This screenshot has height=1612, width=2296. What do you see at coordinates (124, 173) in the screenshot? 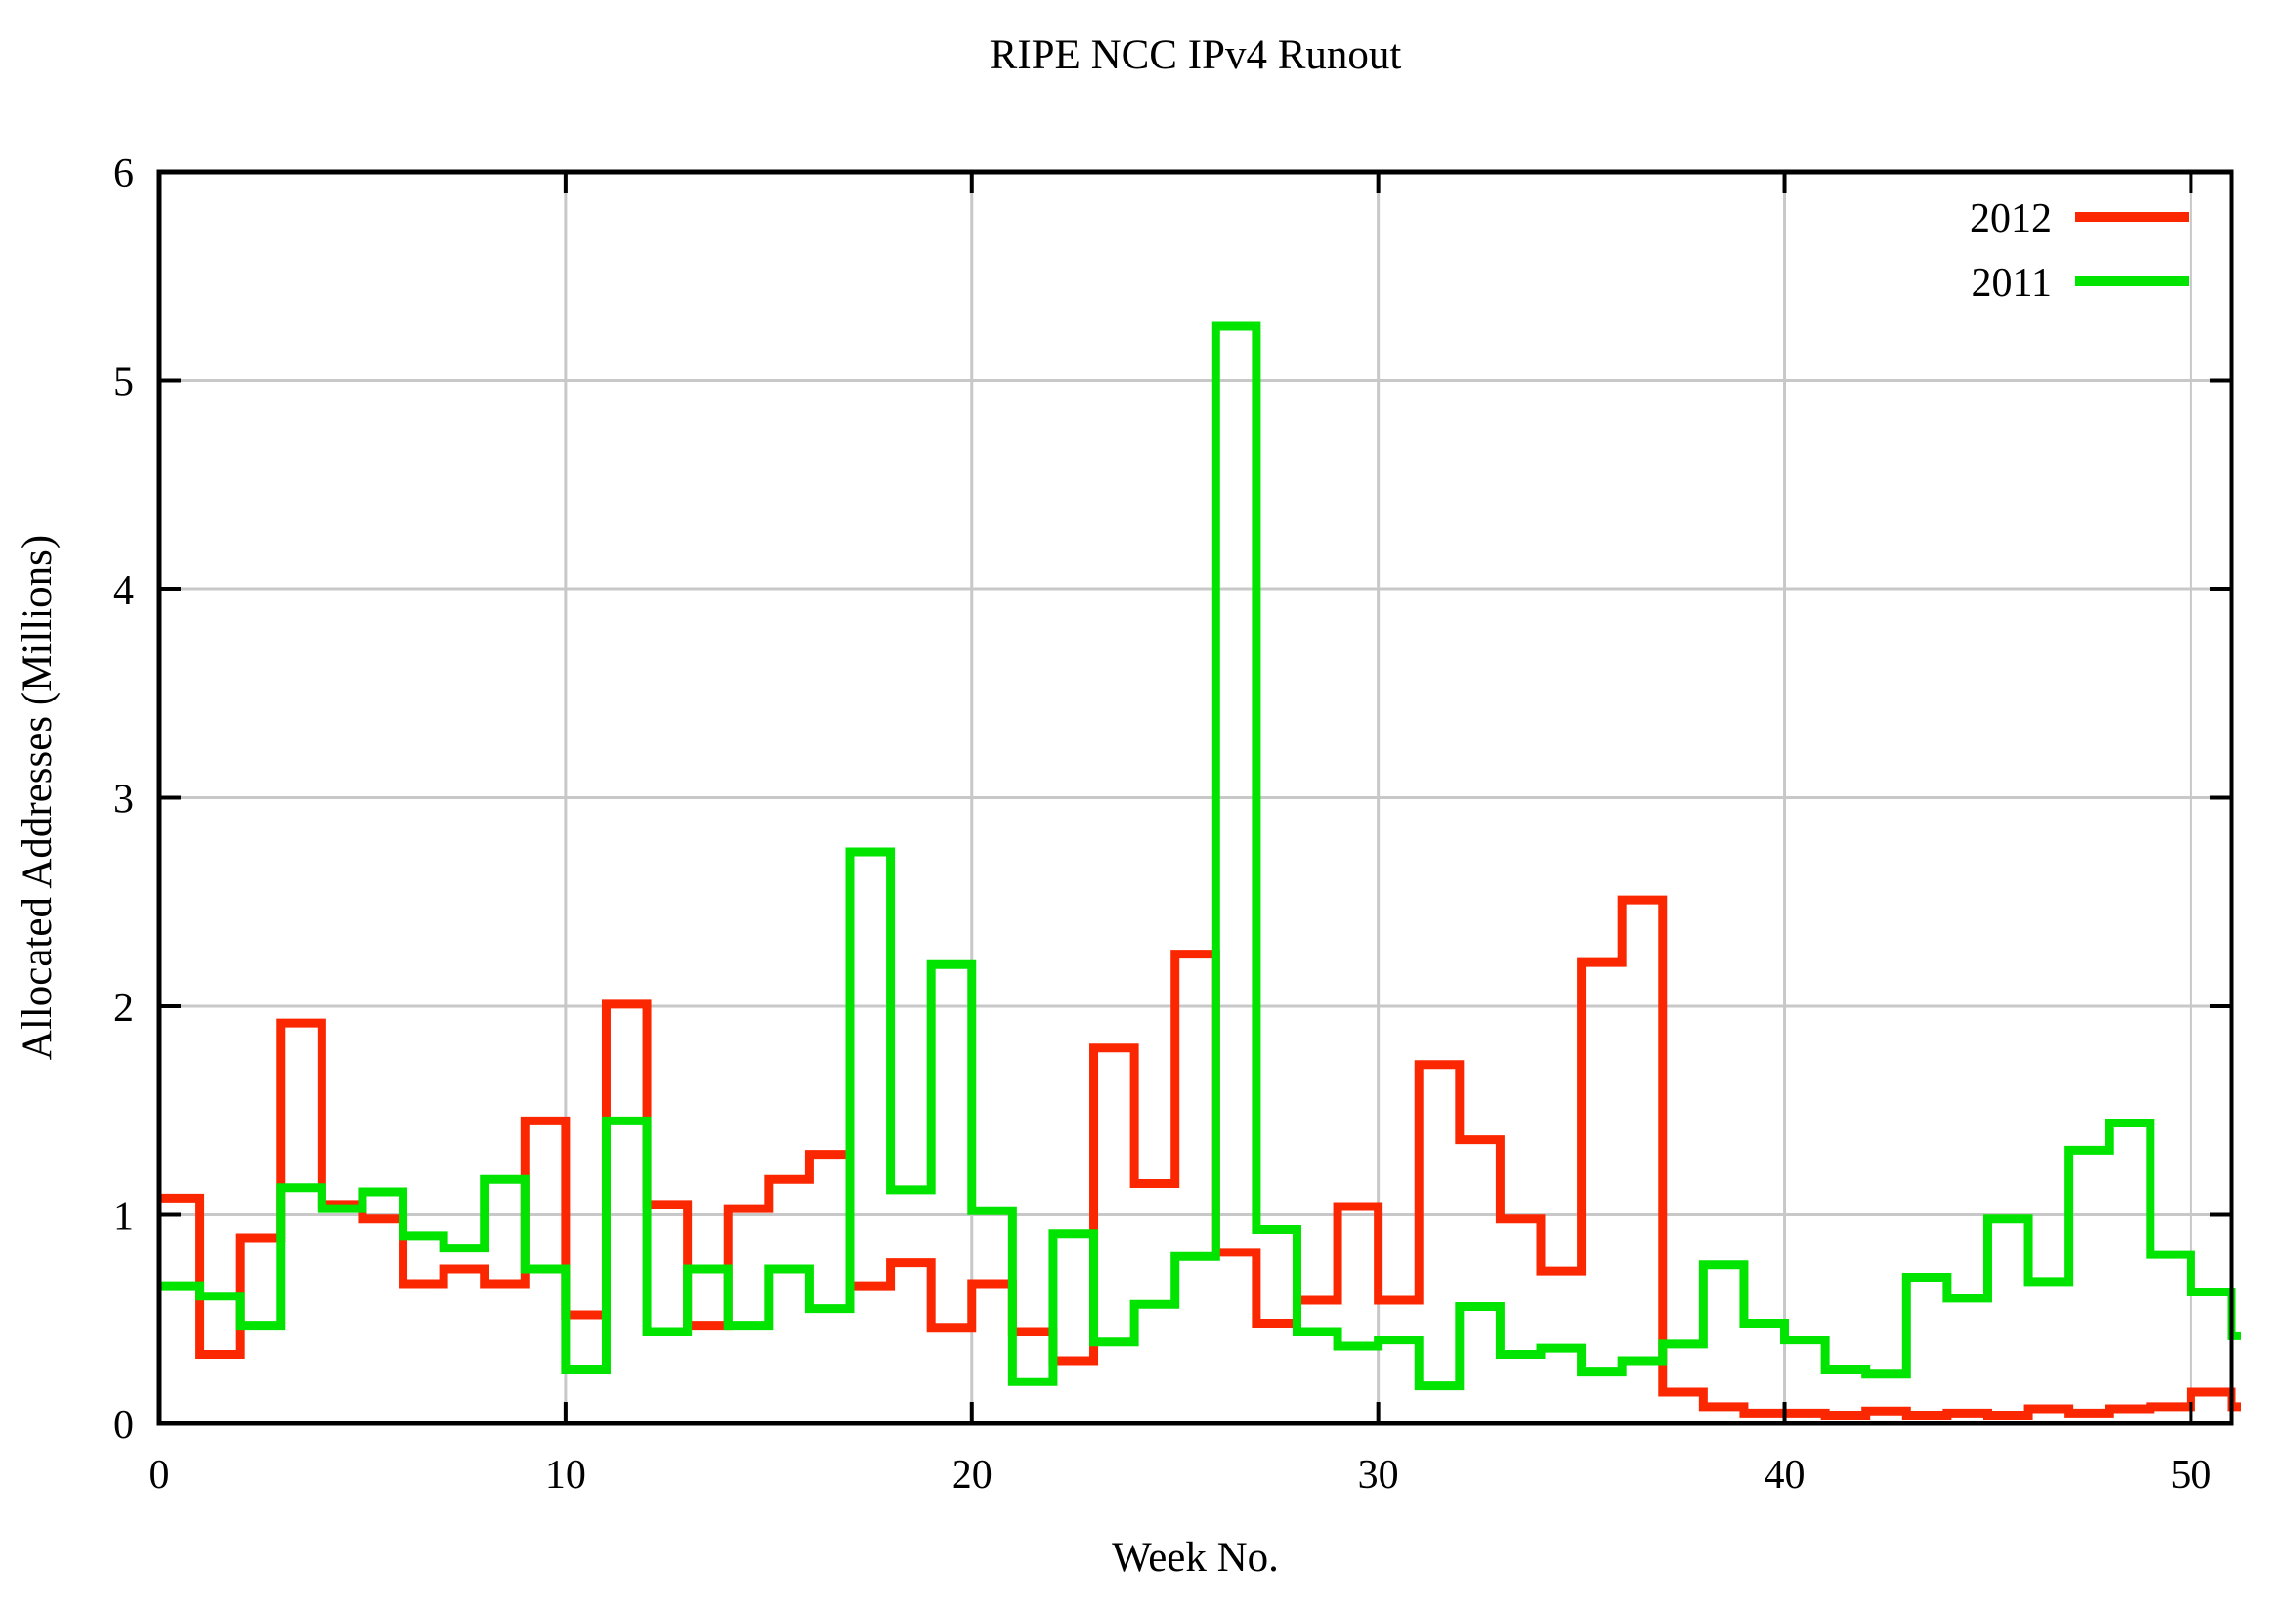
I see `y-tick-label: 6` at bounding box center [124, 173].